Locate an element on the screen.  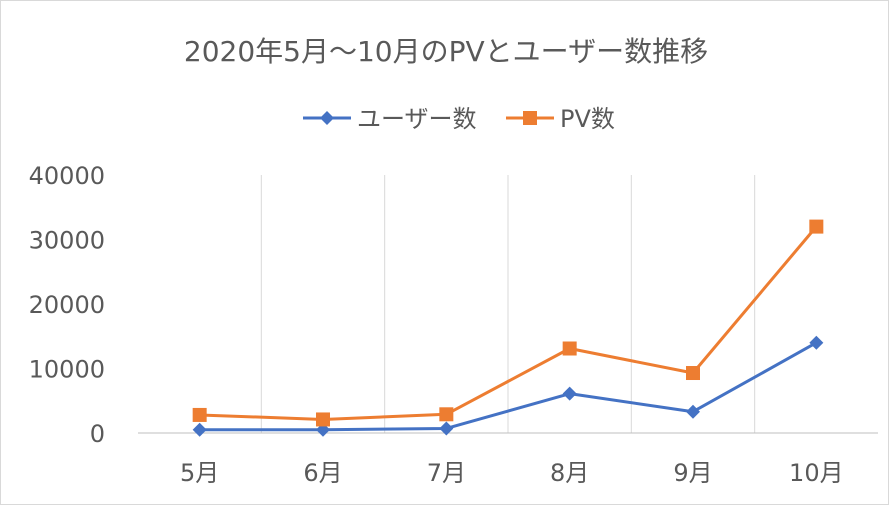
x-tick-label: 8月 is located at coordinates (569, 473).